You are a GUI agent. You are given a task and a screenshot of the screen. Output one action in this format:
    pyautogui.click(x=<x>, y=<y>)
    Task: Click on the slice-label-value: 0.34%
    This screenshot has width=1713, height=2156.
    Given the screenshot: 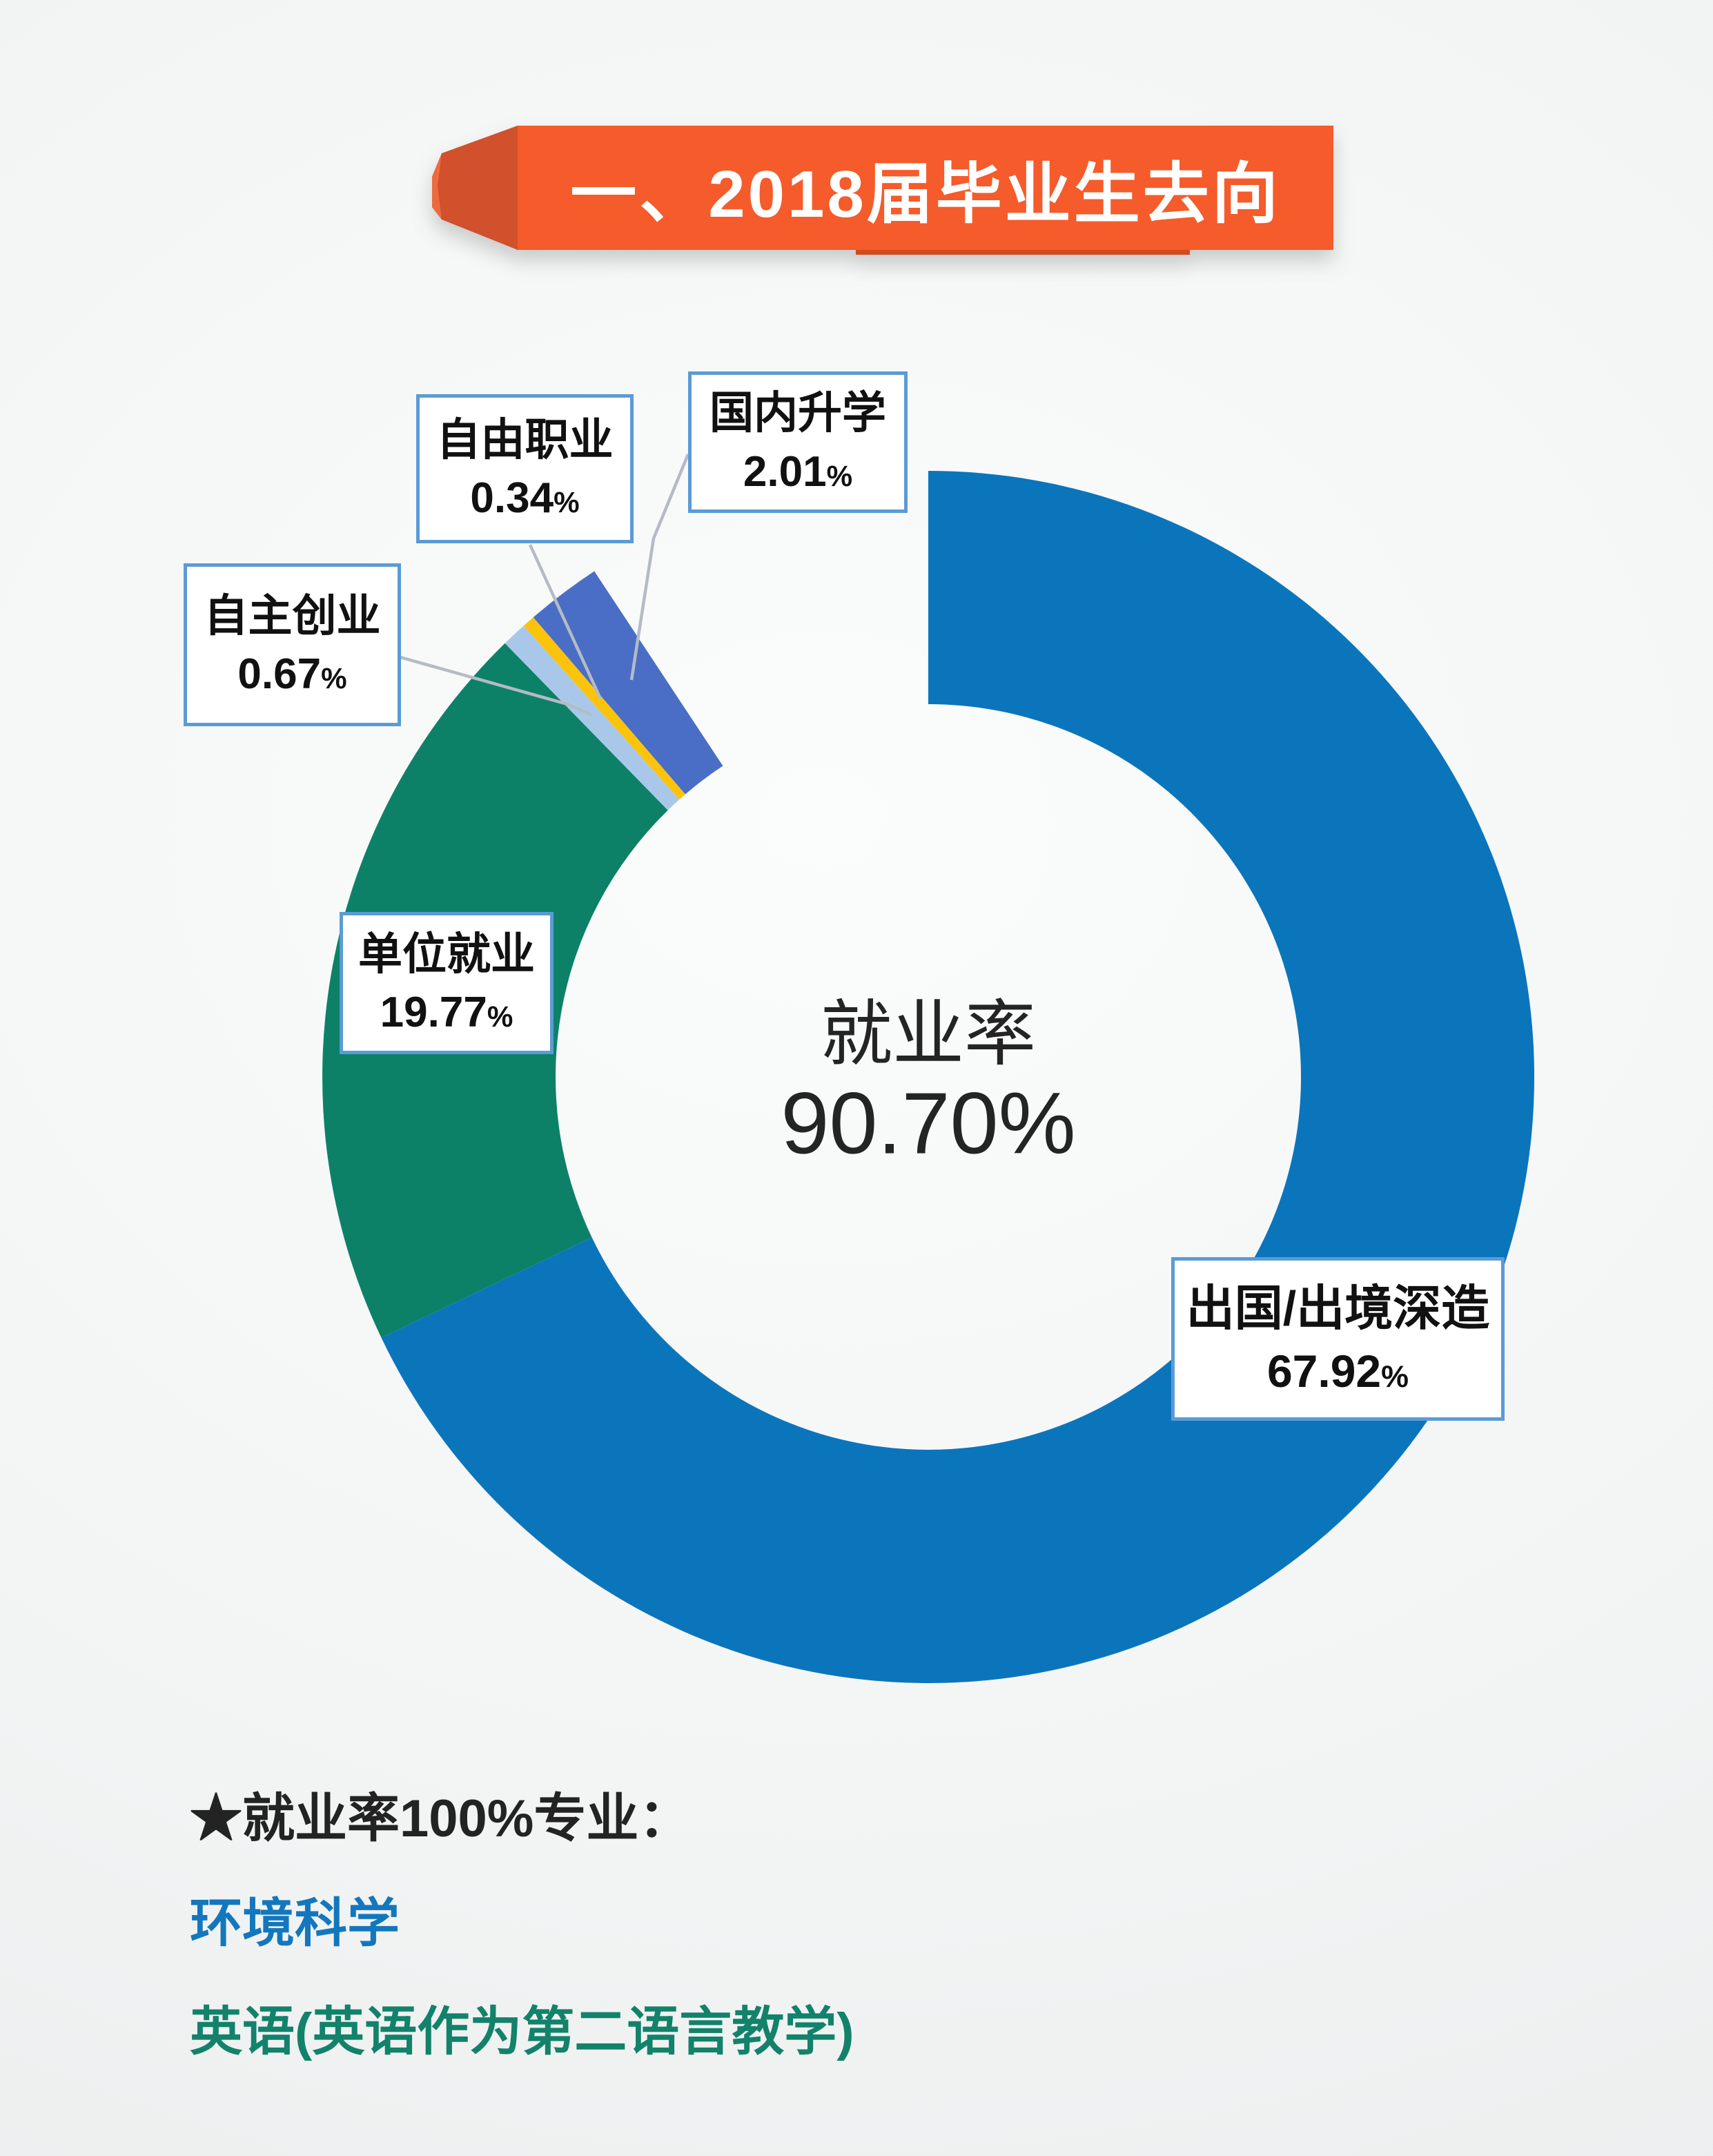 What is the action you would take?
    pyautogui.click(x=525, y=498)
    